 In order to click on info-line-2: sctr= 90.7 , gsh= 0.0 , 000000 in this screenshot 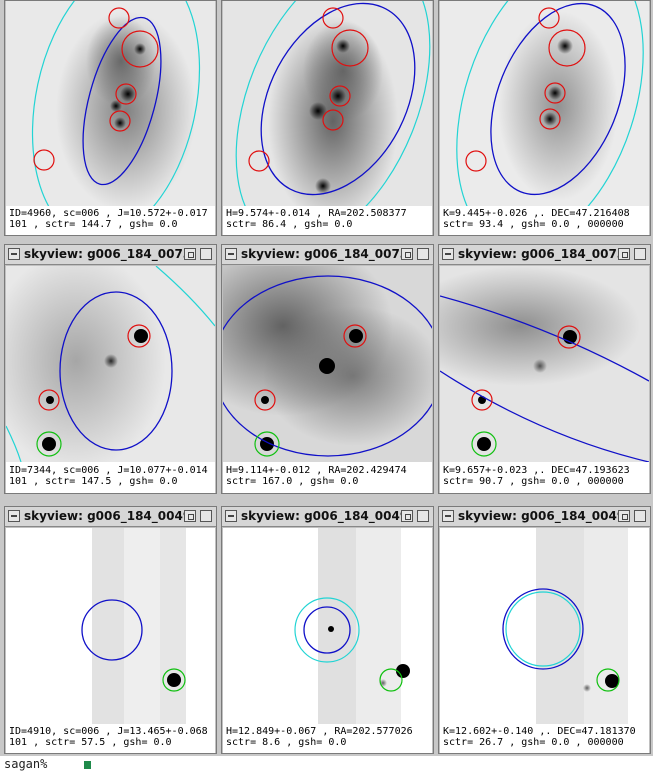, I will do `click(533, 481)`.